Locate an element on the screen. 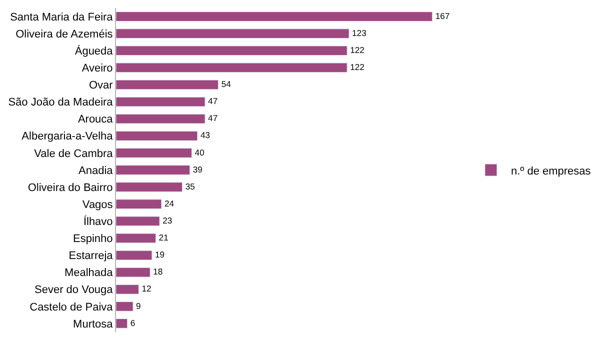 The height and width of the screenshot is (340, 605). y-tick-label: Espinho is located at coordinates (93, 239).